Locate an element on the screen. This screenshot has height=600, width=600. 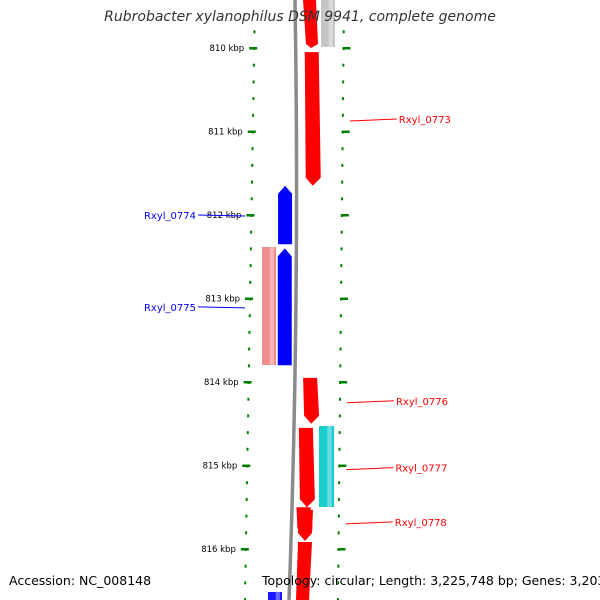
accession-text: Accession: NC_008148 is located at coordinates (80, 580).